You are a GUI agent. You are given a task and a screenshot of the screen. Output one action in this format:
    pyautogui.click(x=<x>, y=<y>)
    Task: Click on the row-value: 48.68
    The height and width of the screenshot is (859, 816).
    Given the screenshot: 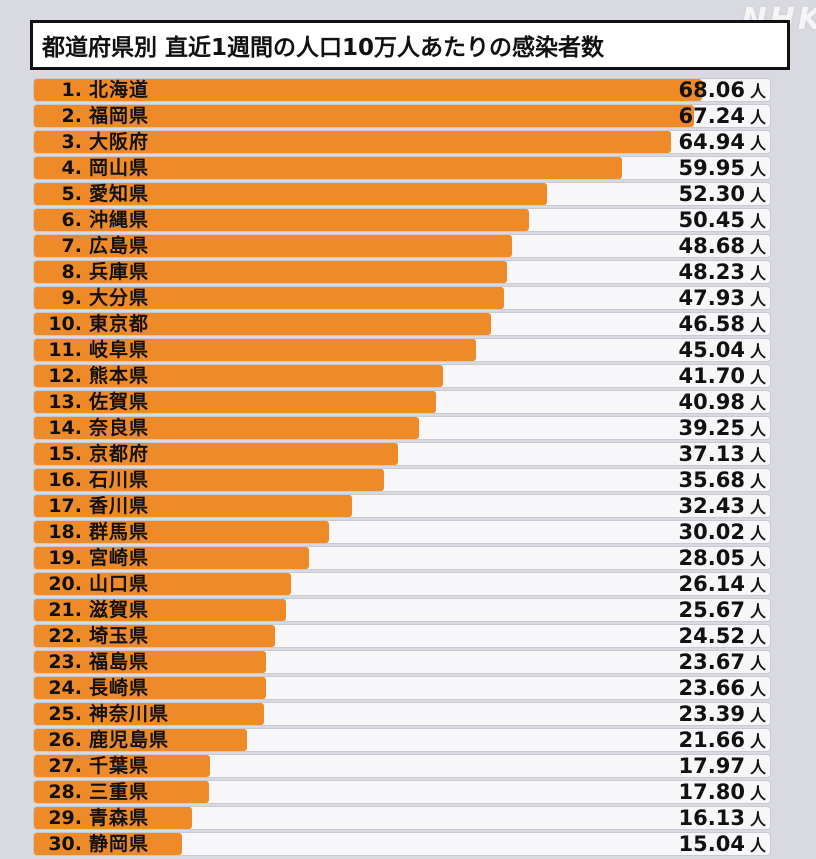 What is the action you would take?
    pyautogui.click(x=711, y=246)
    